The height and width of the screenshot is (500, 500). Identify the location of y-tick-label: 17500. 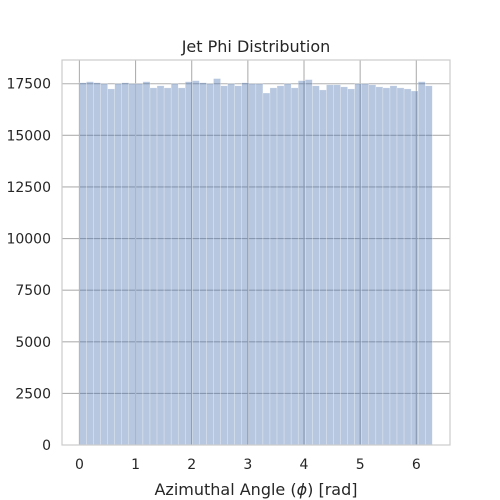
(28, 85).